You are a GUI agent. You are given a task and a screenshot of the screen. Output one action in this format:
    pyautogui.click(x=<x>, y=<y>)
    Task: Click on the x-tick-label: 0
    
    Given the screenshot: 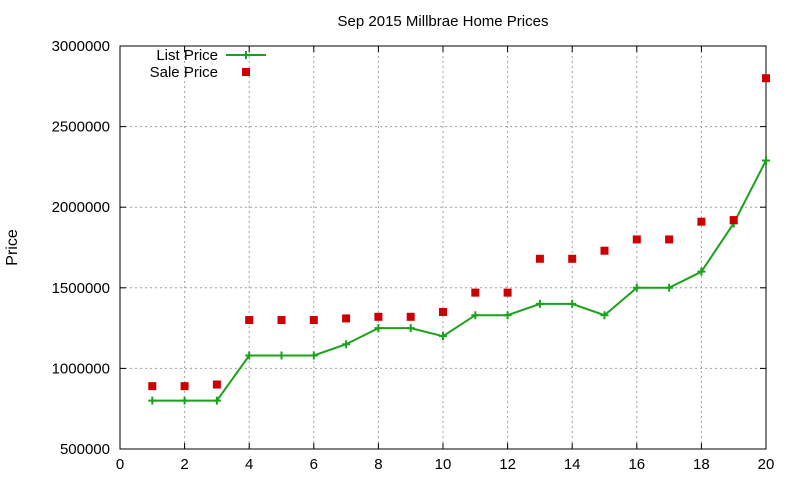 What is the action you would take?
    pyautogui.click(x=120, y=464)
    